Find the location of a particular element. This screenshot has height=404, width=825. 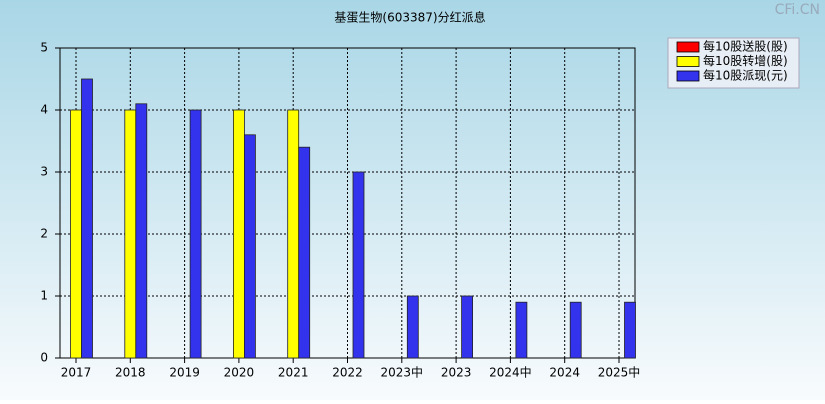

x-tick-label: 2019 is located at coordinates (184, 373).